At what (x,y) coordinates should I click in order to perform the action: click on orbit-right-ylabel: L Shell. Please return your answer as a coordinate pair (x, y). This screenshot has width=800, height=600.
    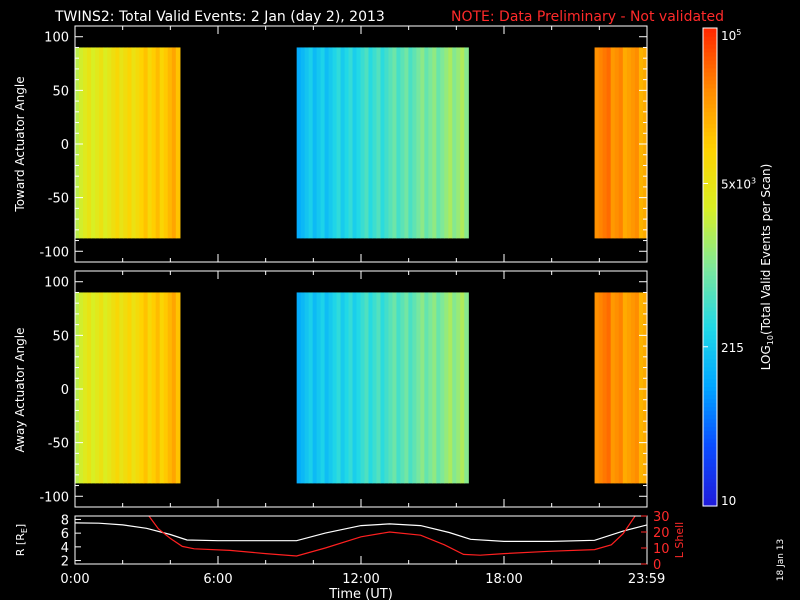
    Looking at the image, I should click on (679, 540).